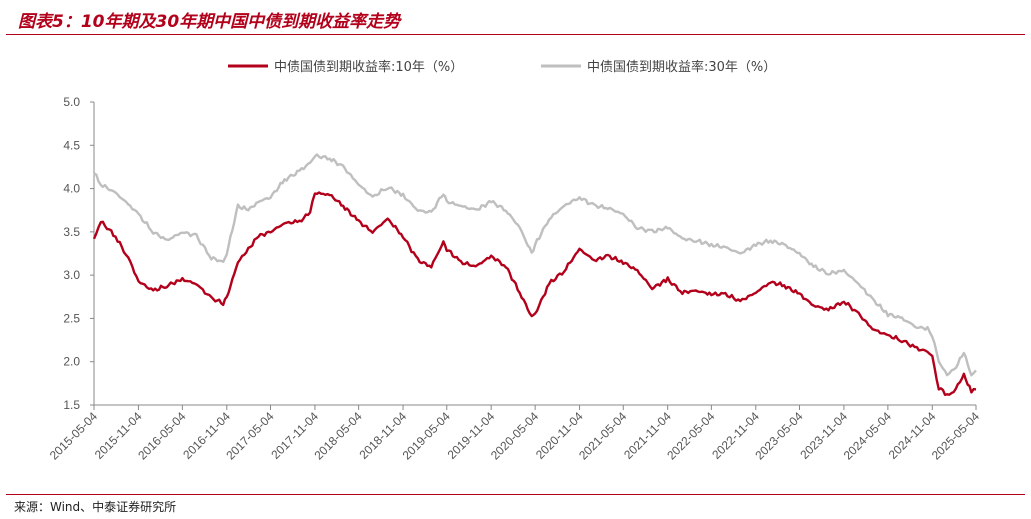 Image resolution: width=1031 pixels, height=519 pixels. Describe the element at coordinates (515, 494) in the screenshot. I see `footer-rule` at that location.